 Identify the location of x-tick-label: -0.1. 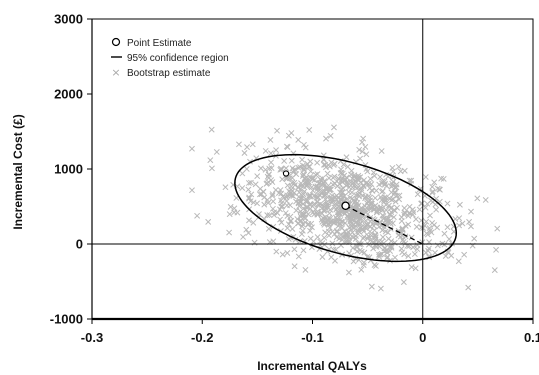
(312, 337).